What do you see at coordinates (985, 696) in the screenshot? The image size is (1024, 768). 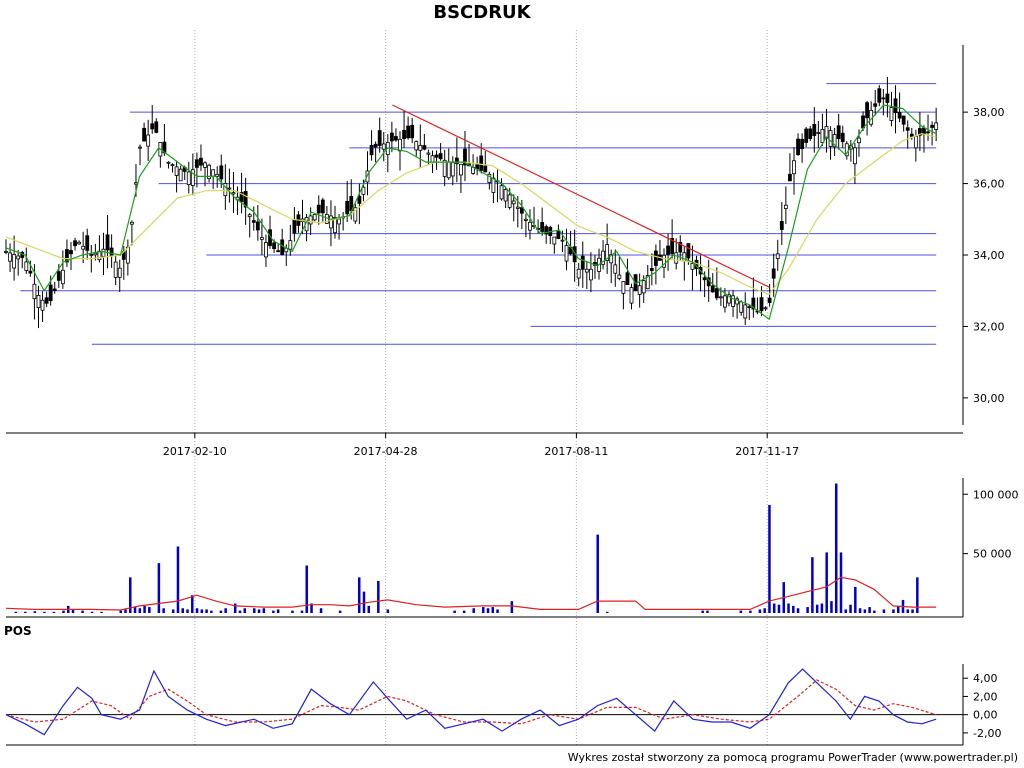 I see `pos-y-tick-label-1: 2,00` at bounding box center [985, 696].